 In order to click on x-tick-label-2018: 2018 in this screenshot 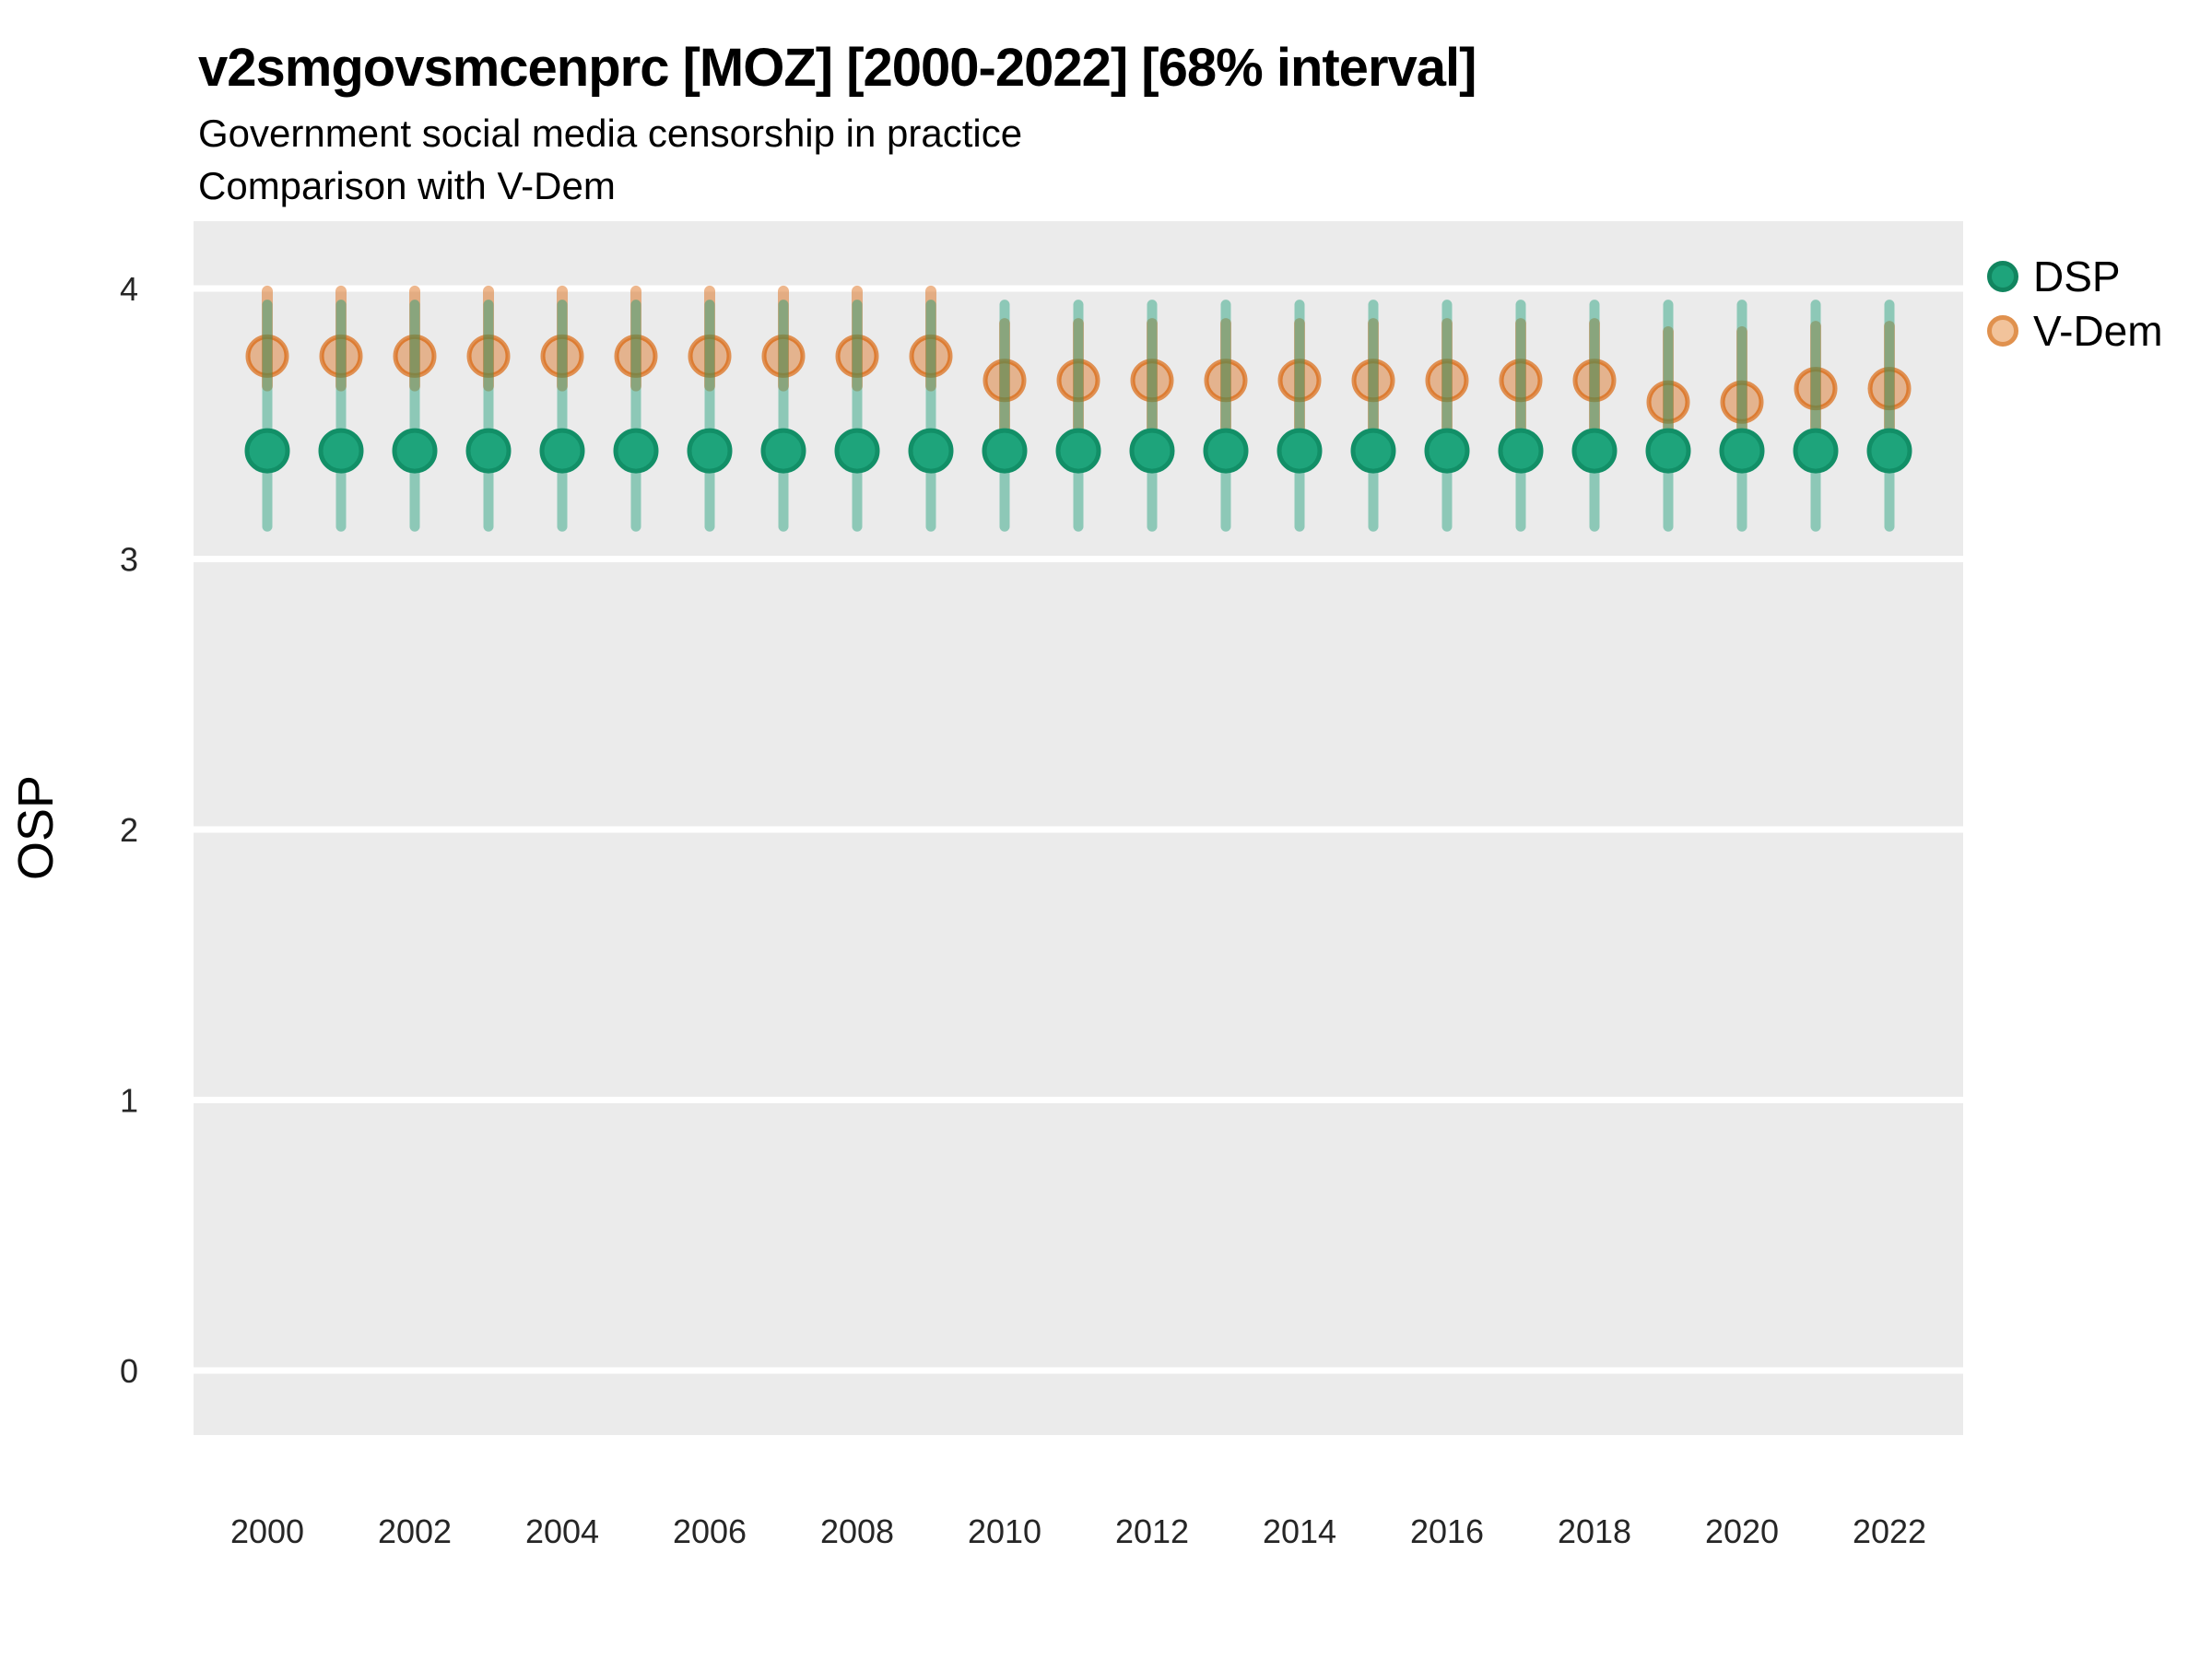, I will do `click(1594, 1531)`.